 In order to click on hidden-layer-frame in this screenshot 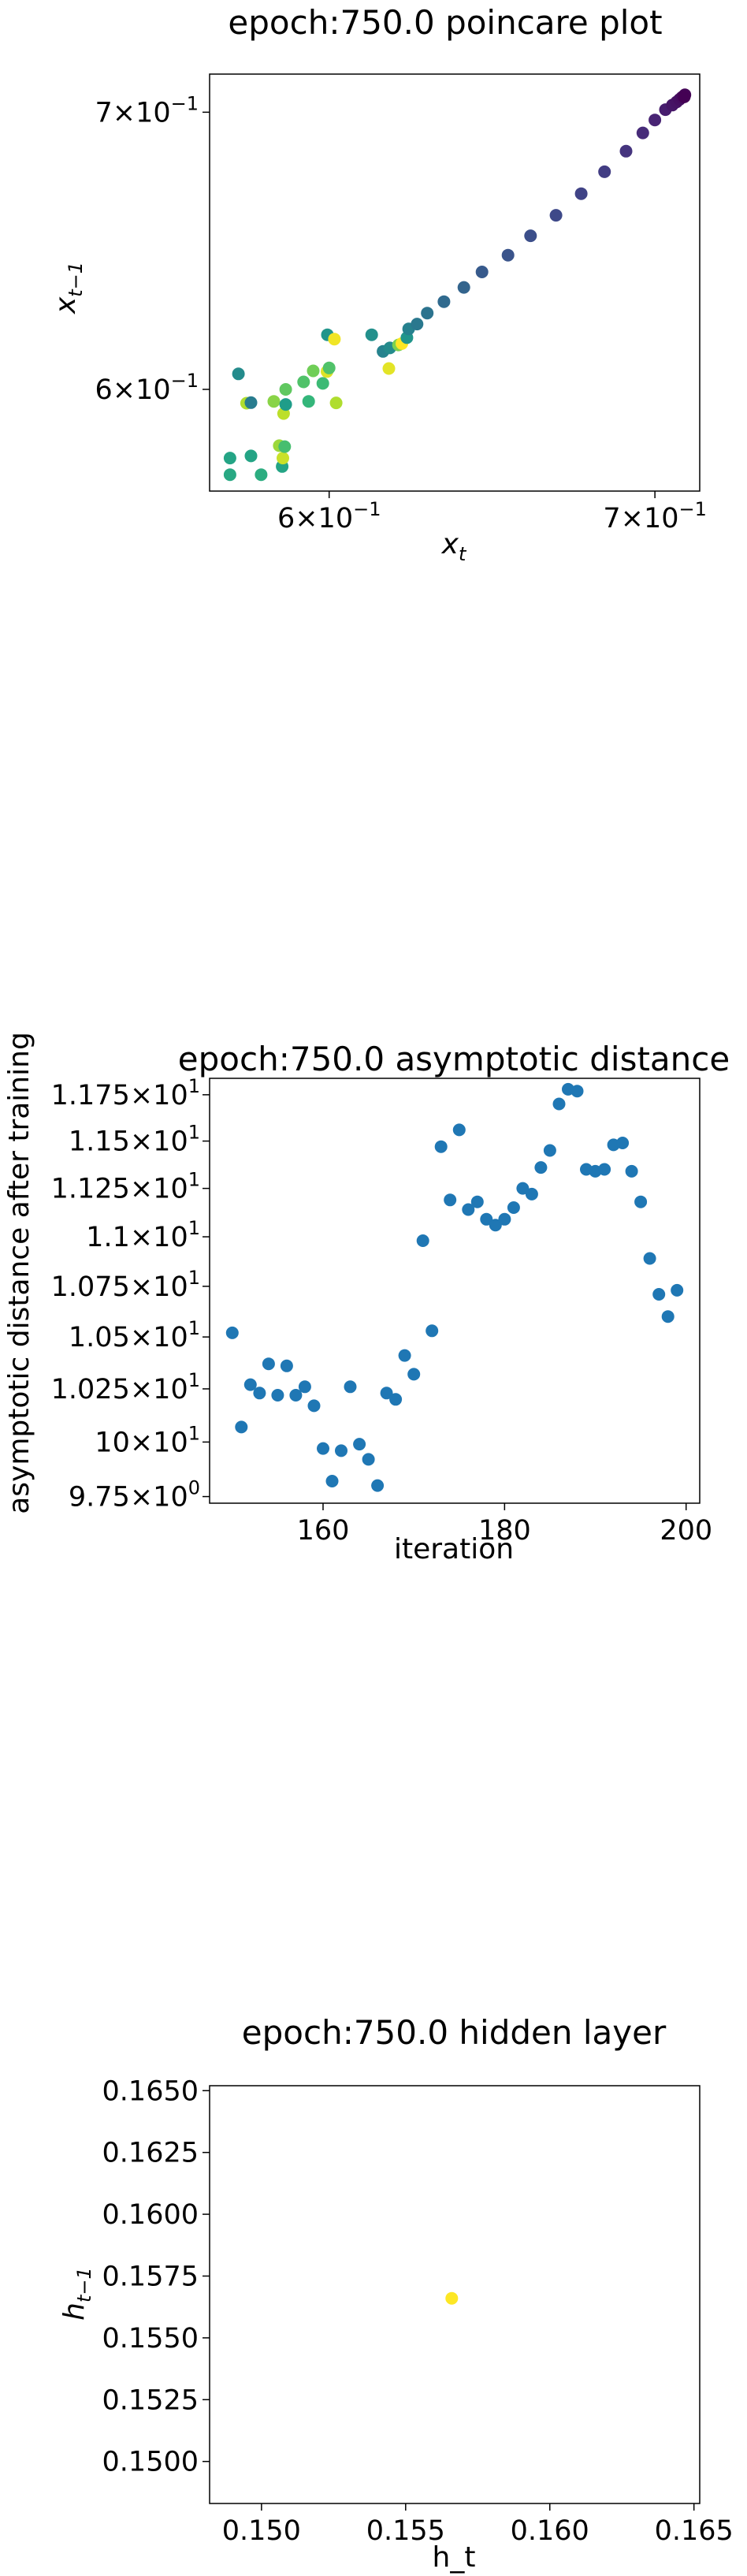, I will do `click(455, 2294)`.